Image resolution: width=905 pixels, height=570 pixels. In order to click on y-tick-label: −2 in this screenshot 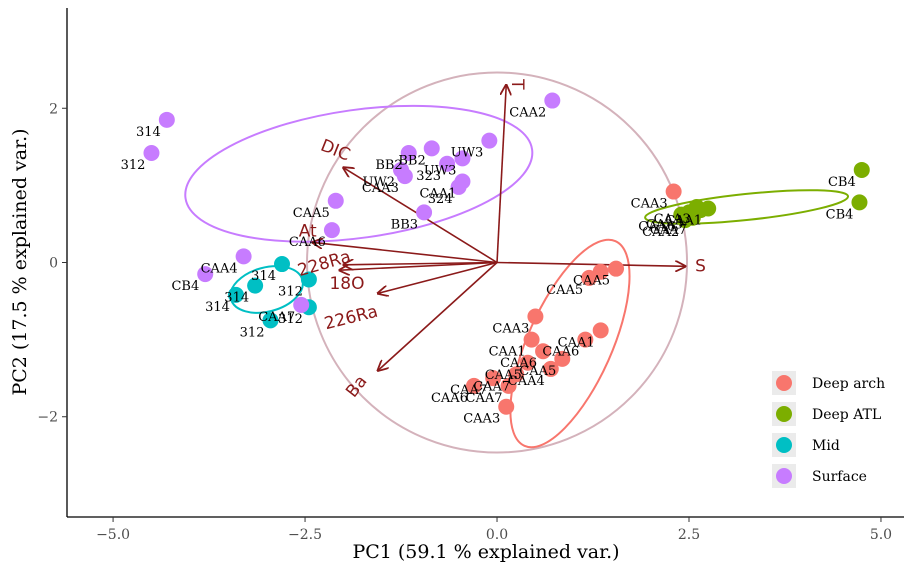, I will do `click(47, 418)`.